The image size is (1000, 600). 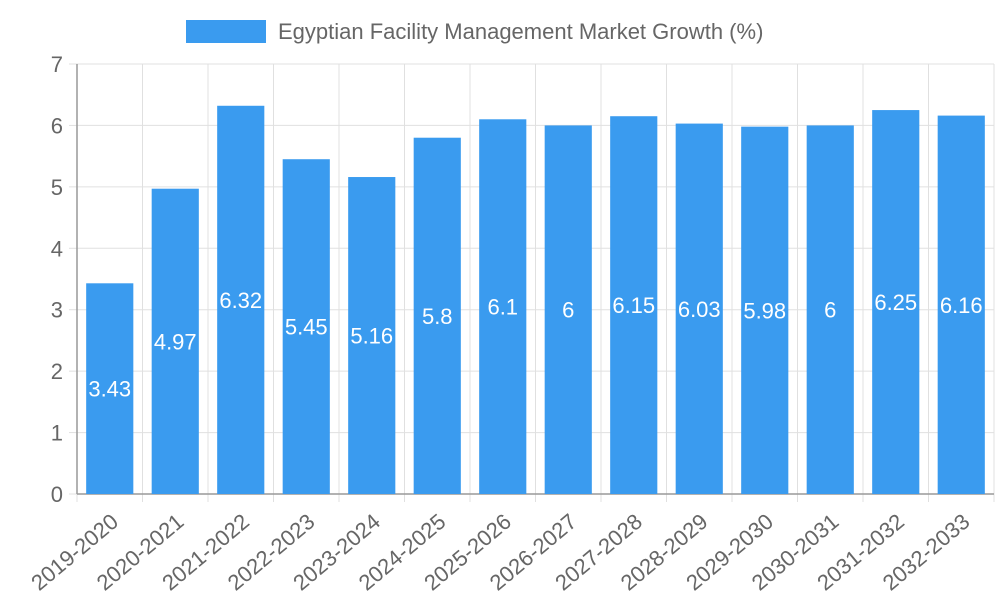 I want to click on bar-2031-2032, so click(x=896, y=302).